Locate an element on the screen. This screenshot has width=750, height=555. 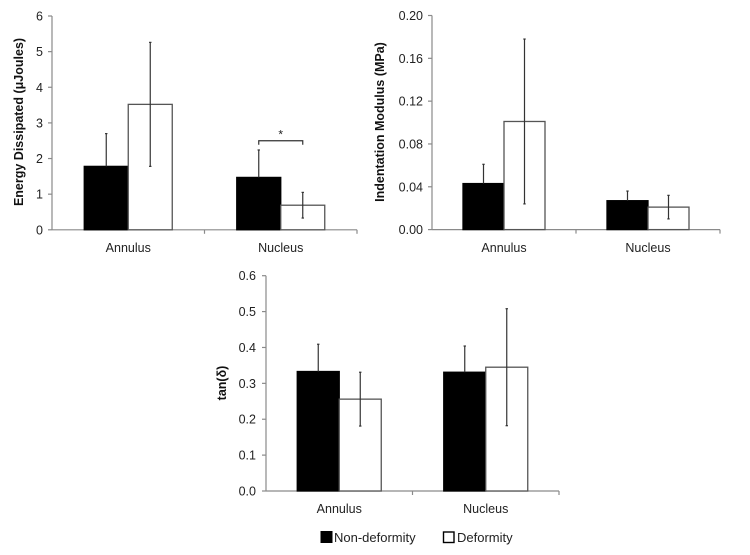
legend-label-non-deformity: Non-deformity is located at coordinates (375, 537).